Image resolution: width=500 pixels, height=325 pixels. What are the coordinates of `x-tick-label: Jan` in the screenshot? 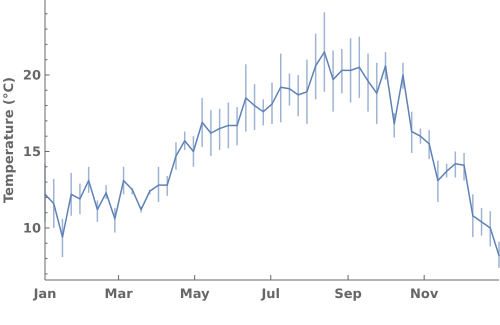 It's located at (44, 294).